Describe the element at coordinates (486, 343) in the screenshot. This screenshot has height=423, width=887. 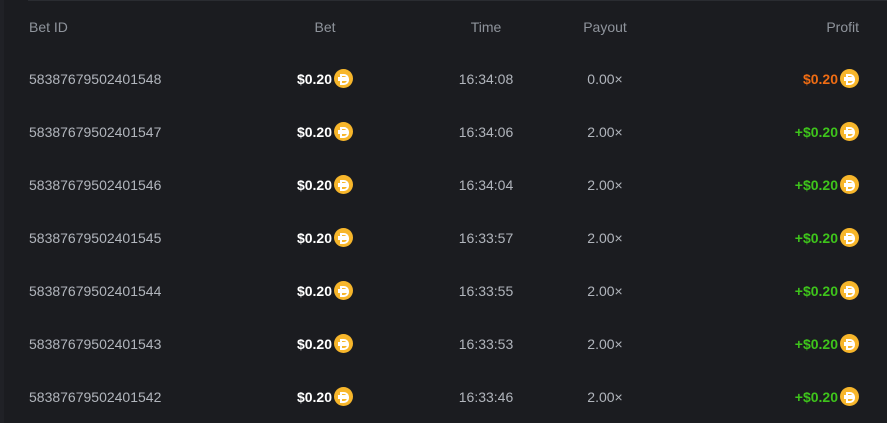
I see `bet-time: 16:33:53` at that location.